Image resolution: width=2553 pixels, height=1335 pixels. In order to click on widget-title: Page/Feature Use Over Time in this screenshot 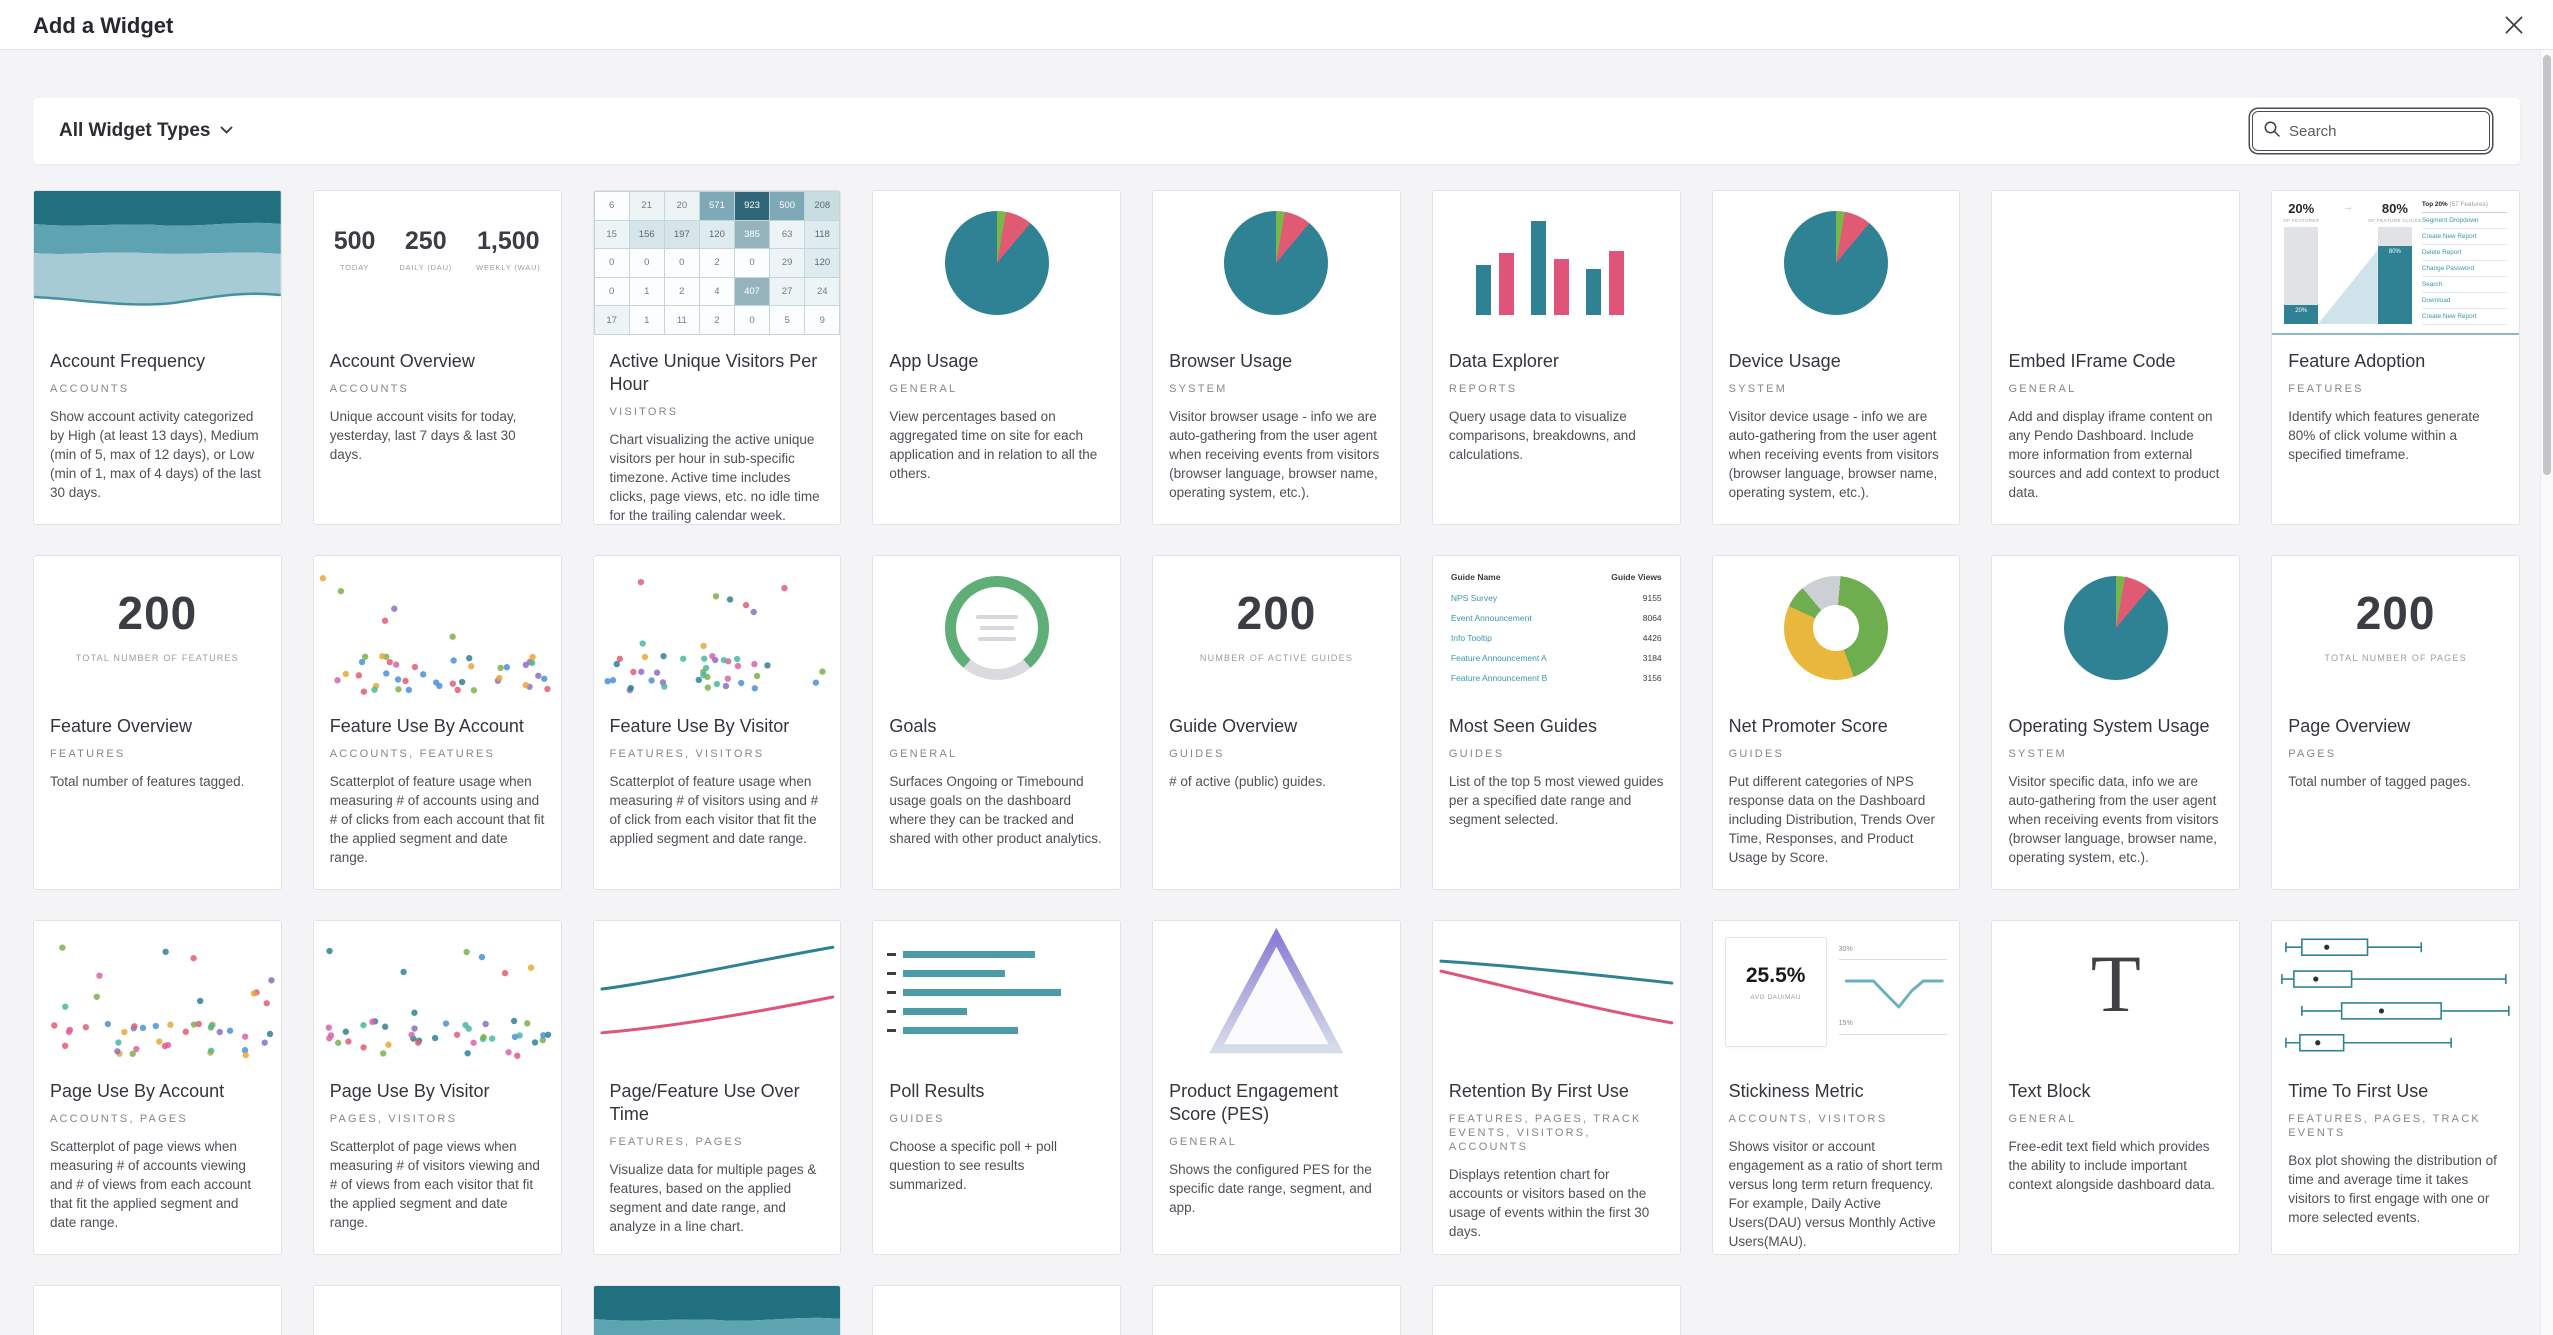, I will do `click(704, 1102)`.